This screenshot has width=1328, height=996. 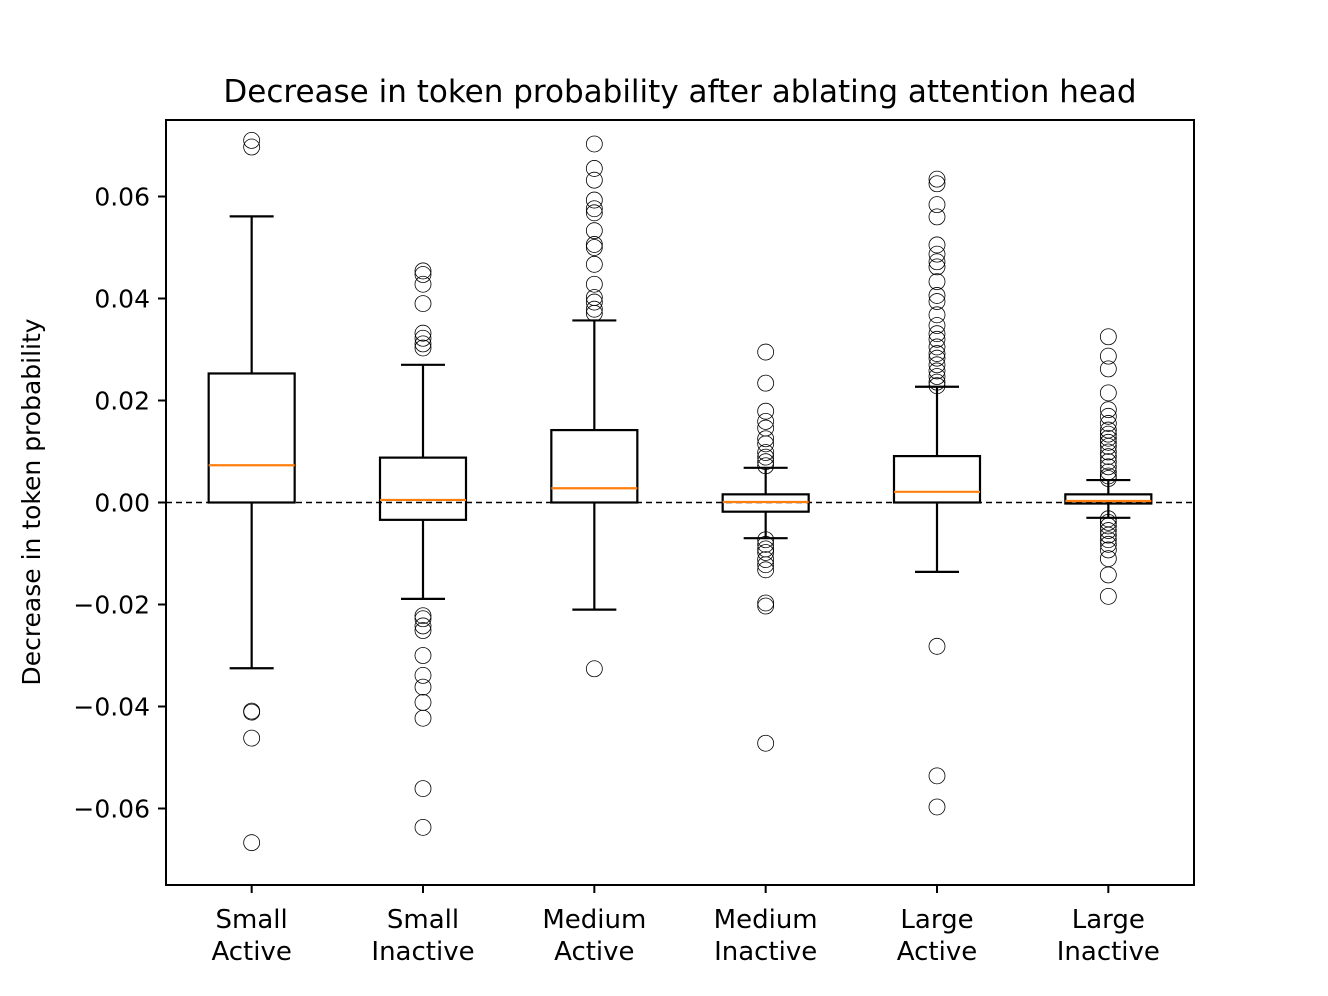 I want to click on iqr-box, so click(x=1108, y=499).